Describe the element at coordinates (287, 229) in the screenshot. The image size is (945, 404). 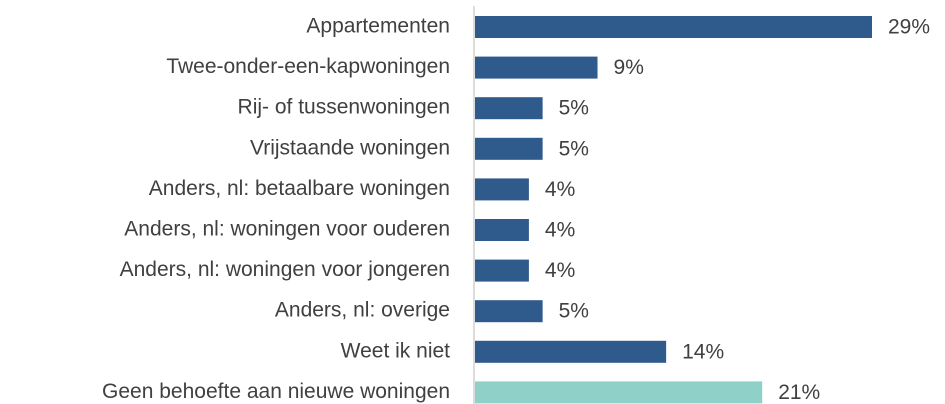
I see `category-label: Anders, nl: woningen voor ouderen` at that location.